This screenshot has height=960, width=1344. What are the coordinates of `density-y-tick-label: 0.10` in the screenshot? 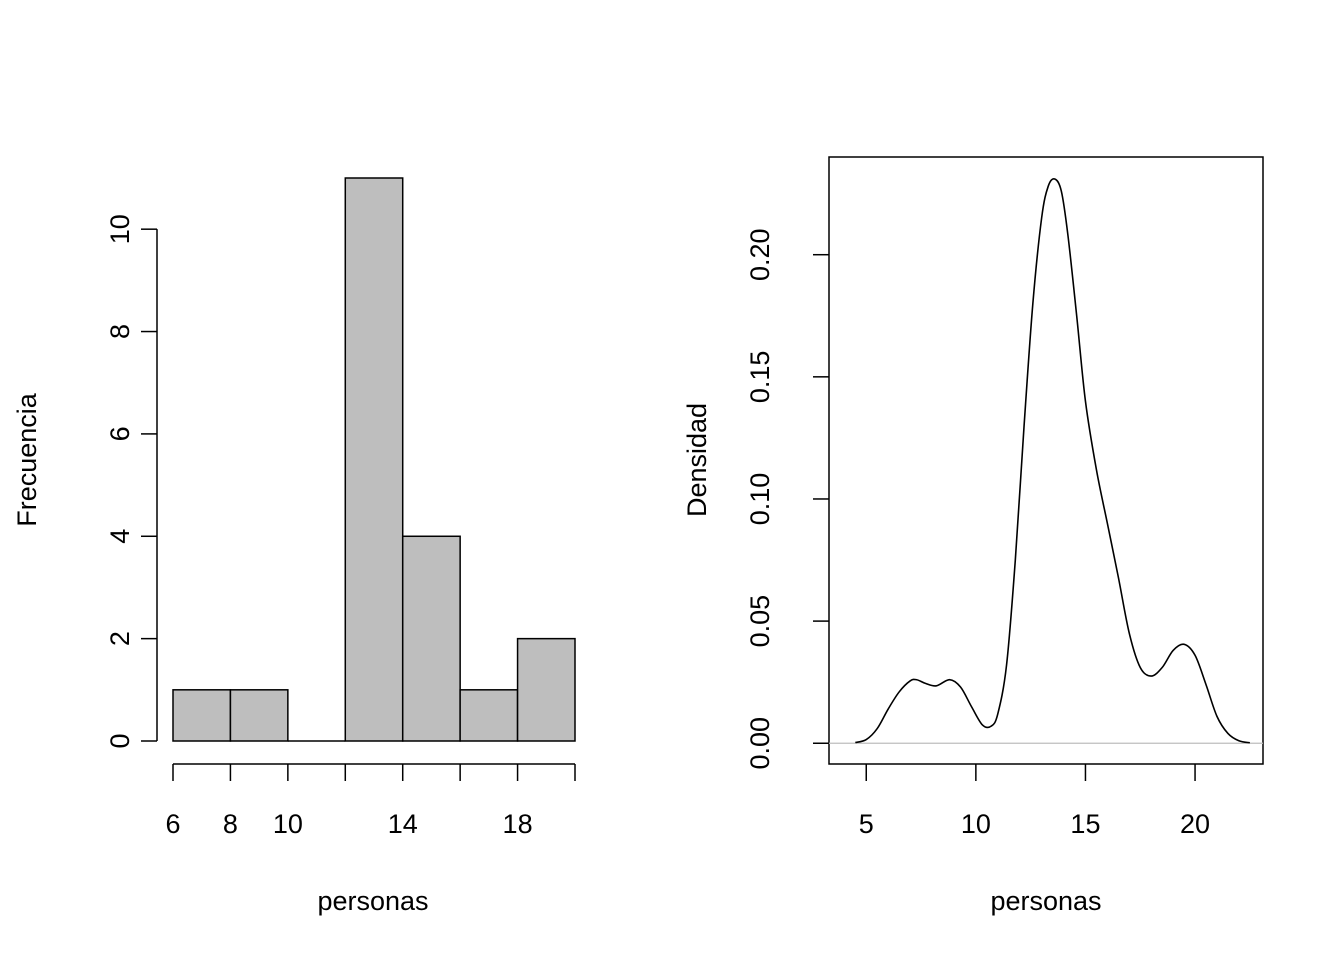 It's located at (760, 499).